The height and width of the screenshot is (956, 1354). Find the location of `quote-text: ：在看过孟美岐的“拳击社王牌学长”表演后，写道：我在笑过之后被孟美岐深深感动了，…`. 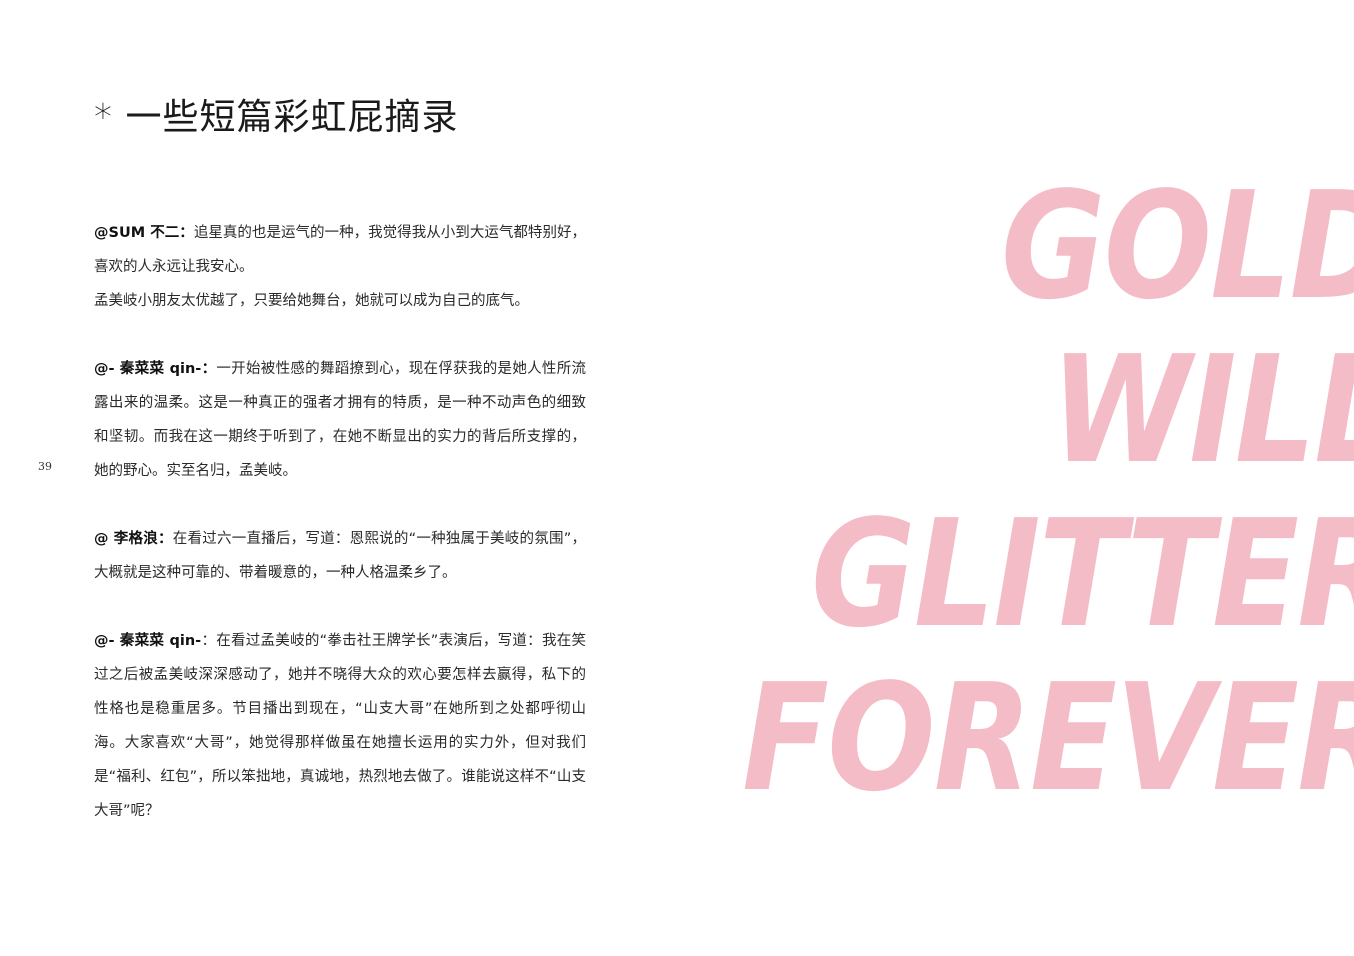

quote-text: ：在看过孟美岐的“拳击社王牌学长”表演后，写道：我在笑过之后被孟美岐深深感动了，… is located at coordinates (340, 726).